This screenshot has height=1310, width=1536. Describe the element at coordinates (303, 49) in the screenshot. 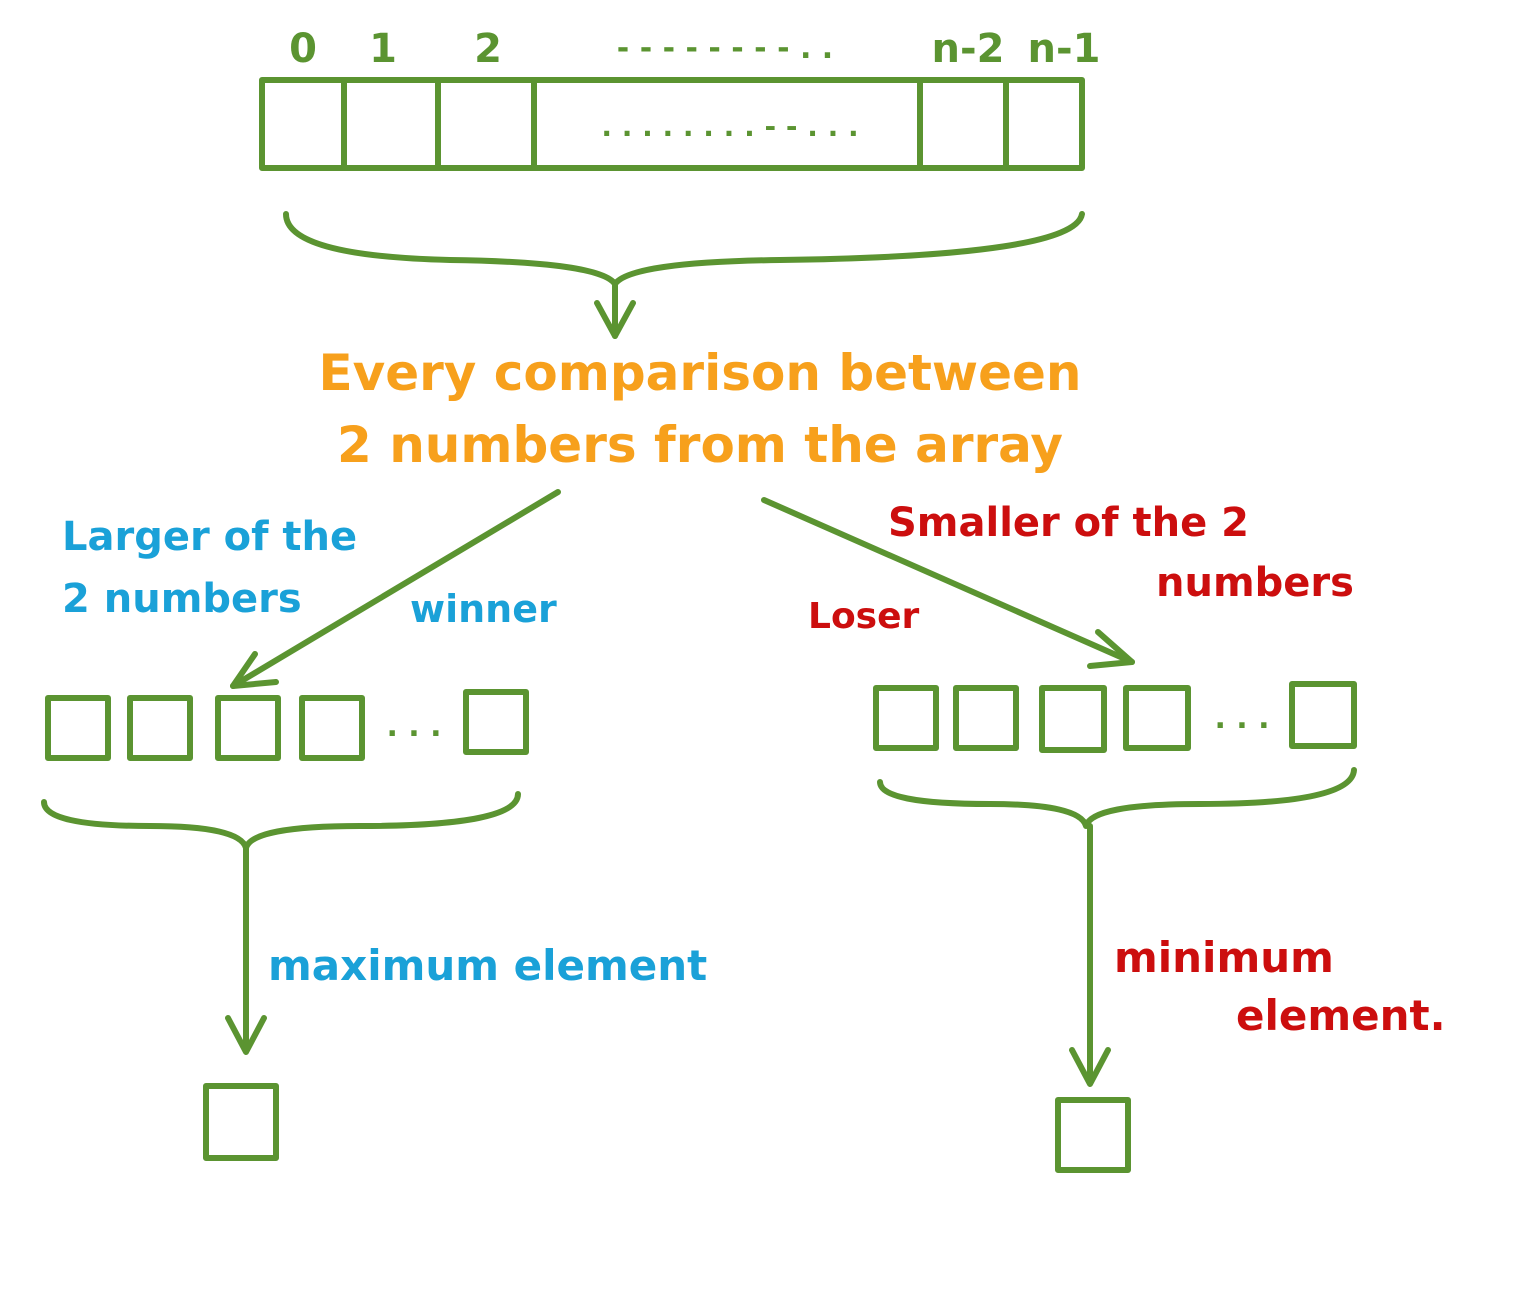

I see `index-label-0: 0` at that location.